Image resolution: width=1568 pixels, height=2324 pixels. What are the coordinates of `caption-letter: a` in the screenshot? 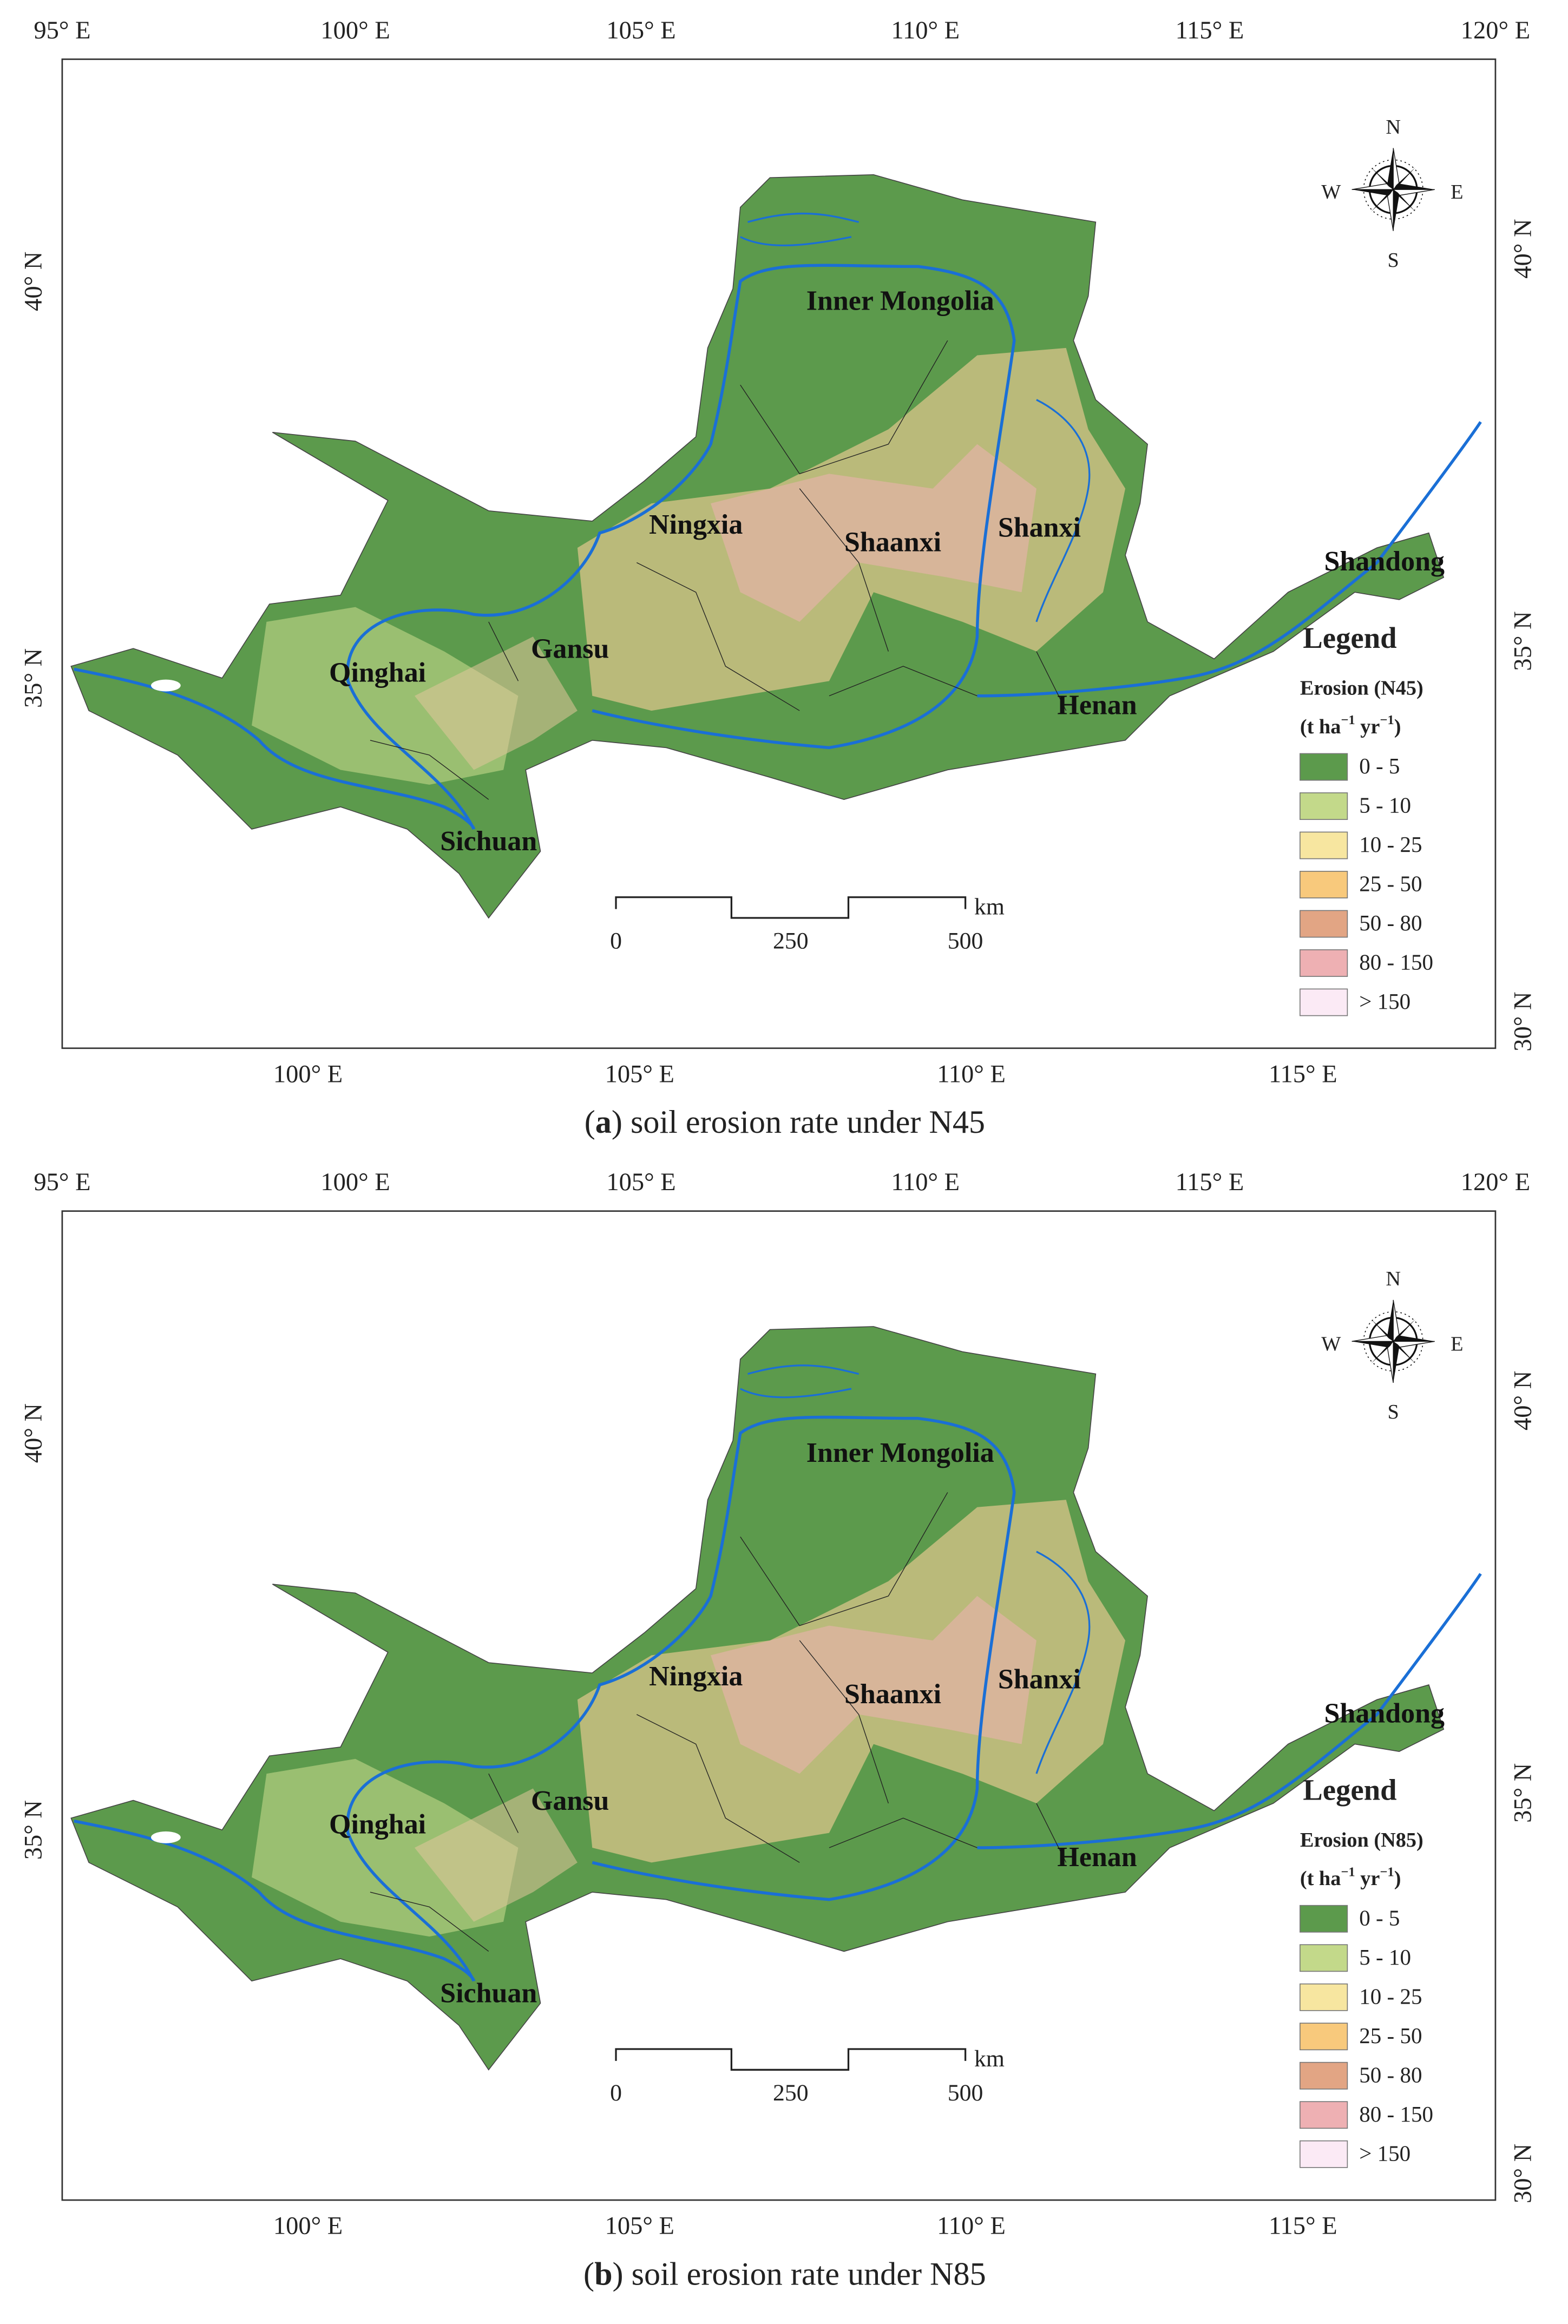 It's located at (603, 1122).